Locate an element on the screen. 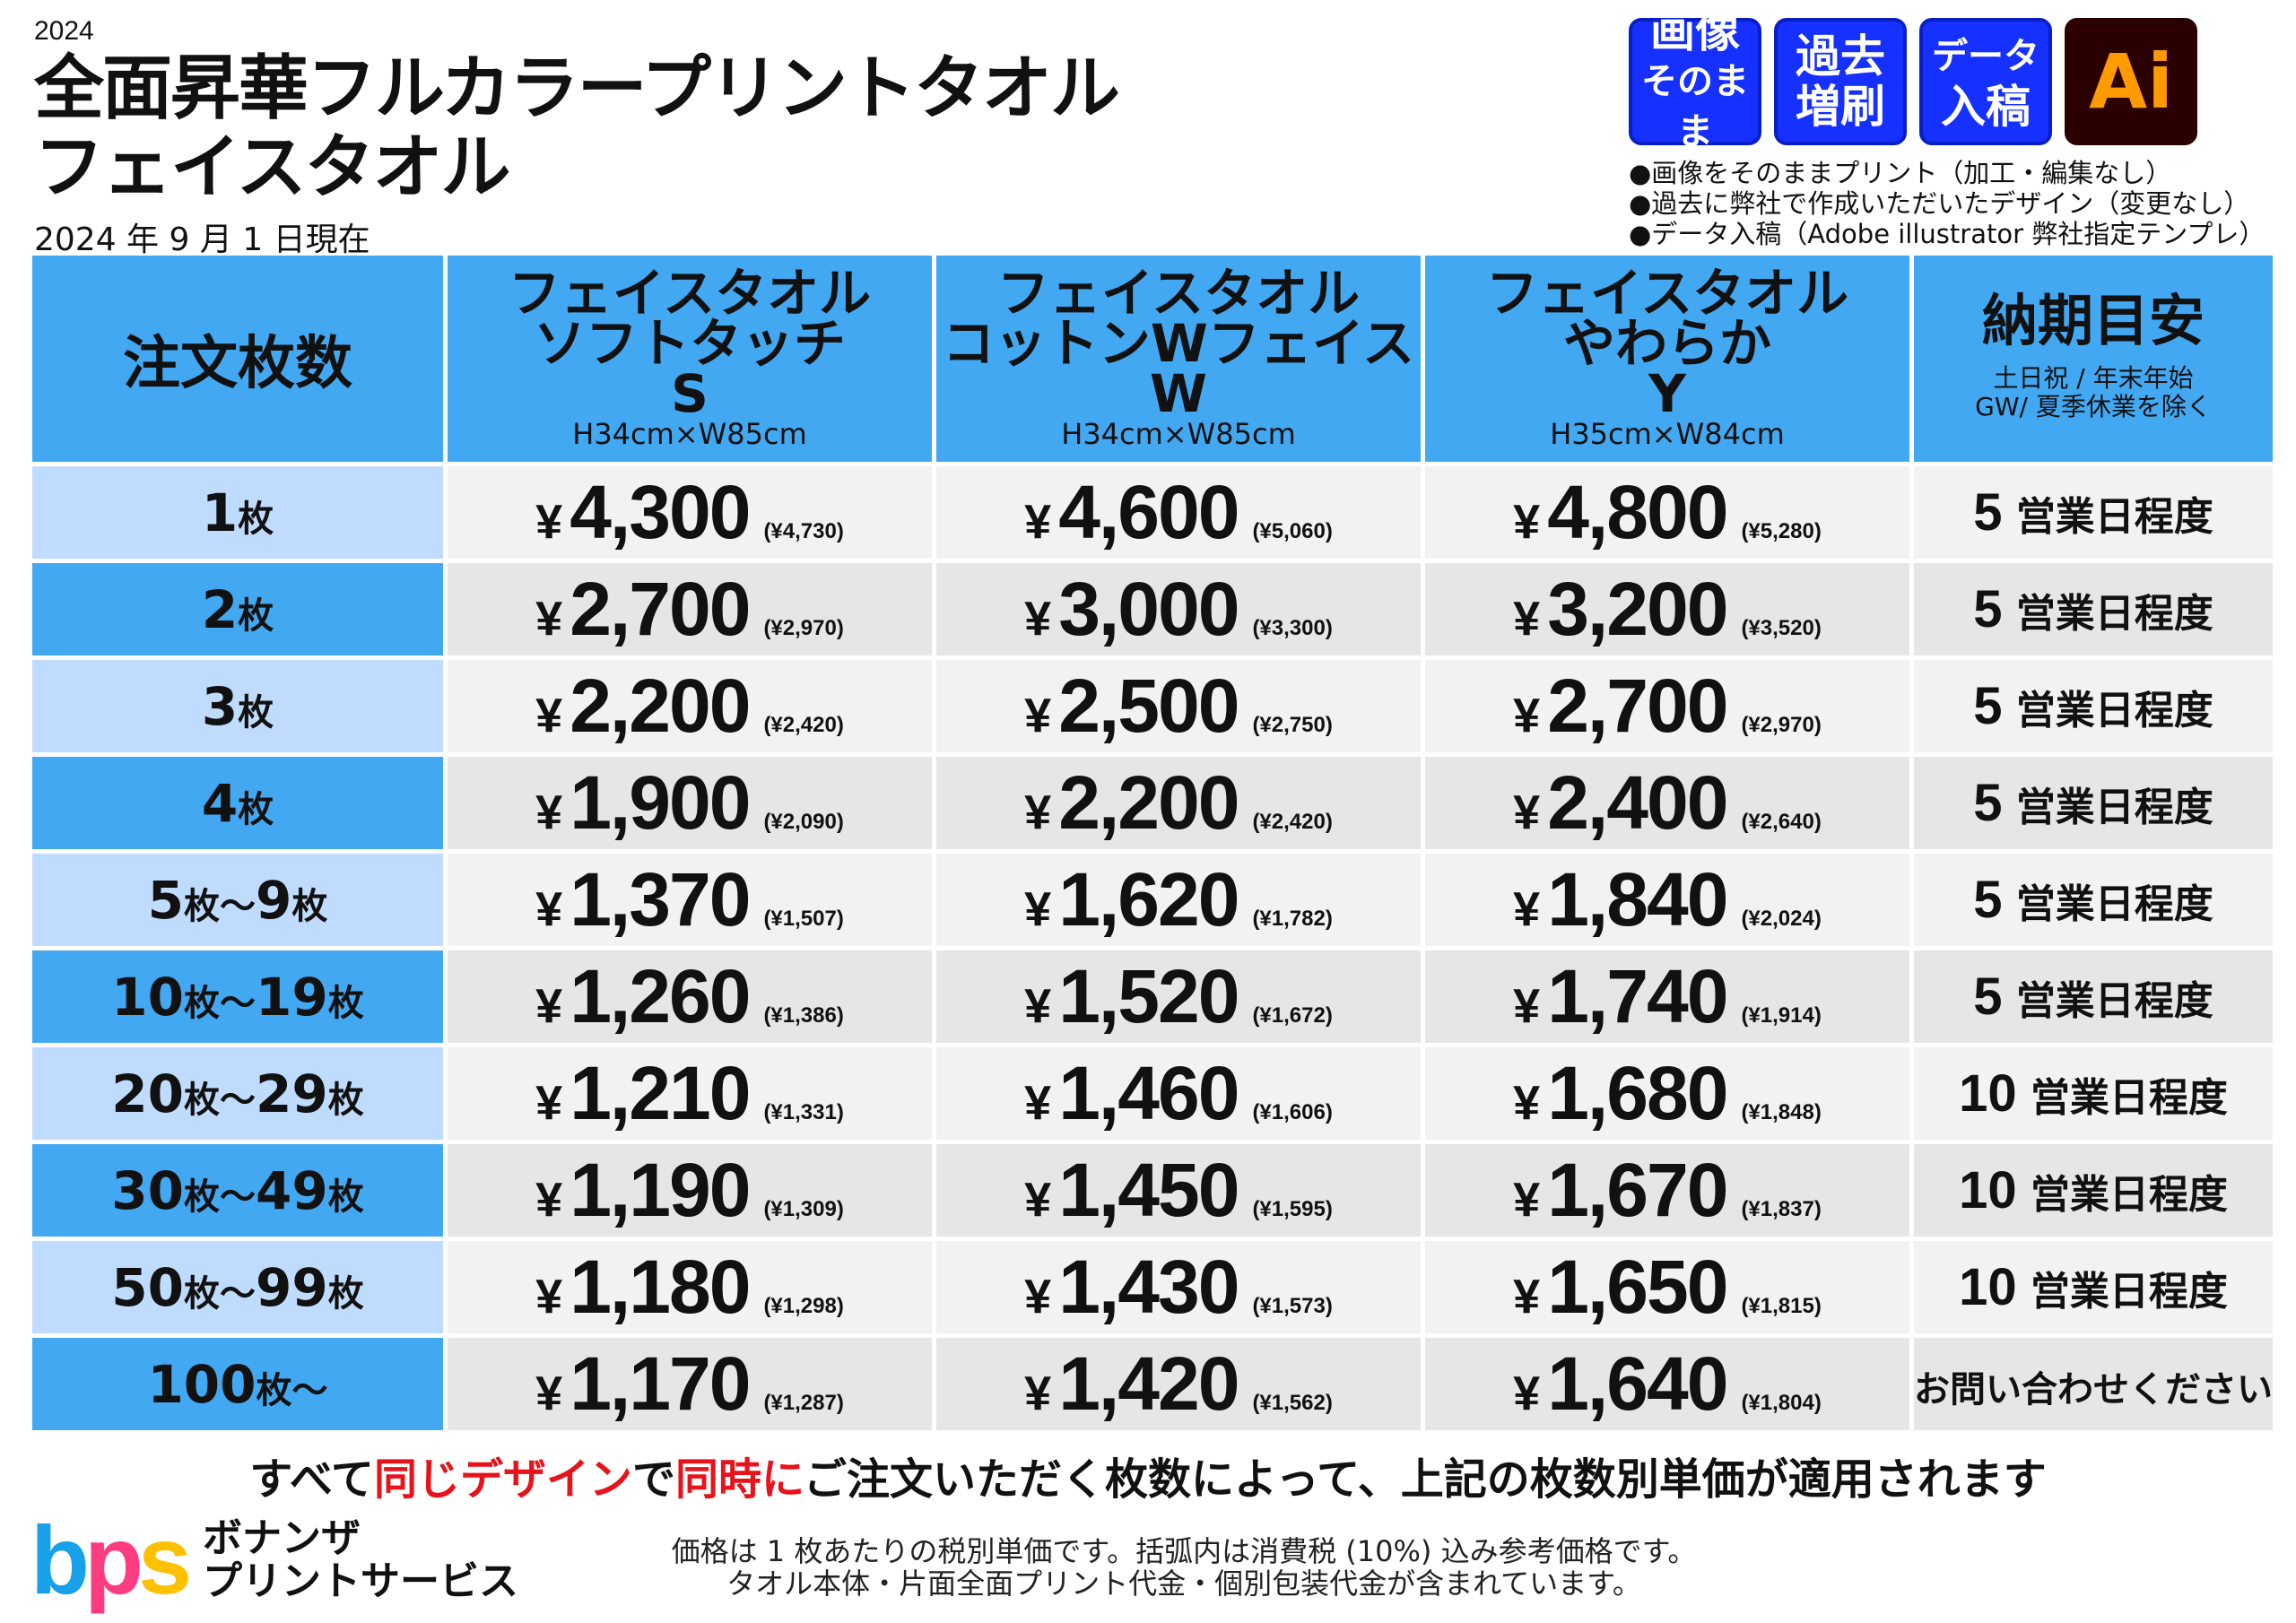 The height and width of the screenshot is (1623, 2296). price-cell: ¥2,400 (¥2,640) is located at coordinates (1667, 803).